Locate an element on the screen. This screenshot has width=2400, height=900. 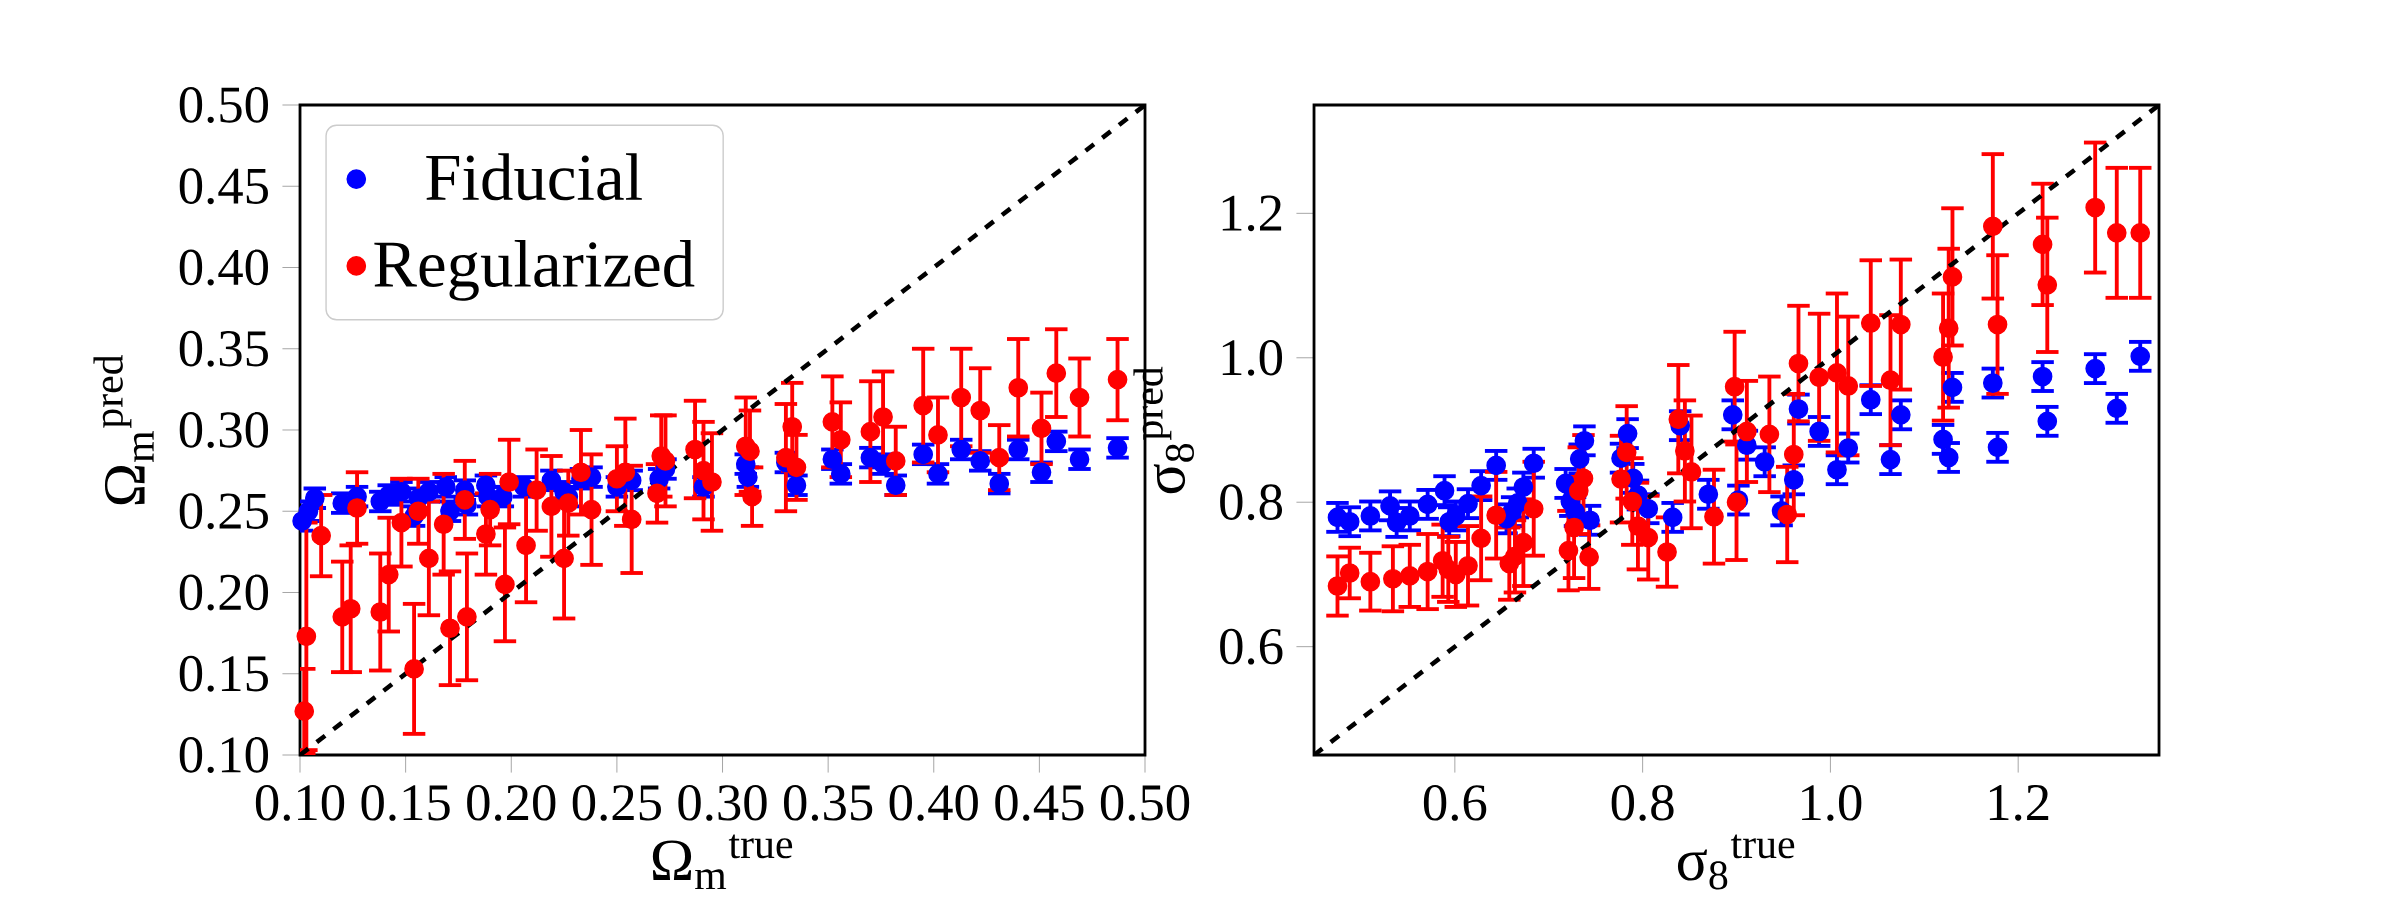
y-tick-label: 0.45 is located at coordinates (223, 186).